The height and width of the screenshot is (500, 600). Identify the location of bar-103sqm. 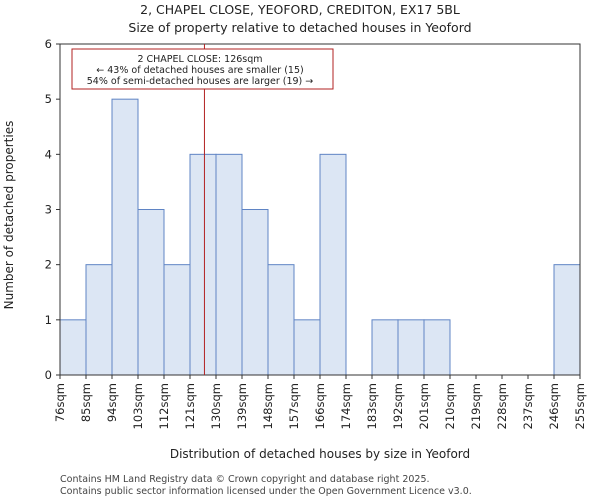
(151, 292).